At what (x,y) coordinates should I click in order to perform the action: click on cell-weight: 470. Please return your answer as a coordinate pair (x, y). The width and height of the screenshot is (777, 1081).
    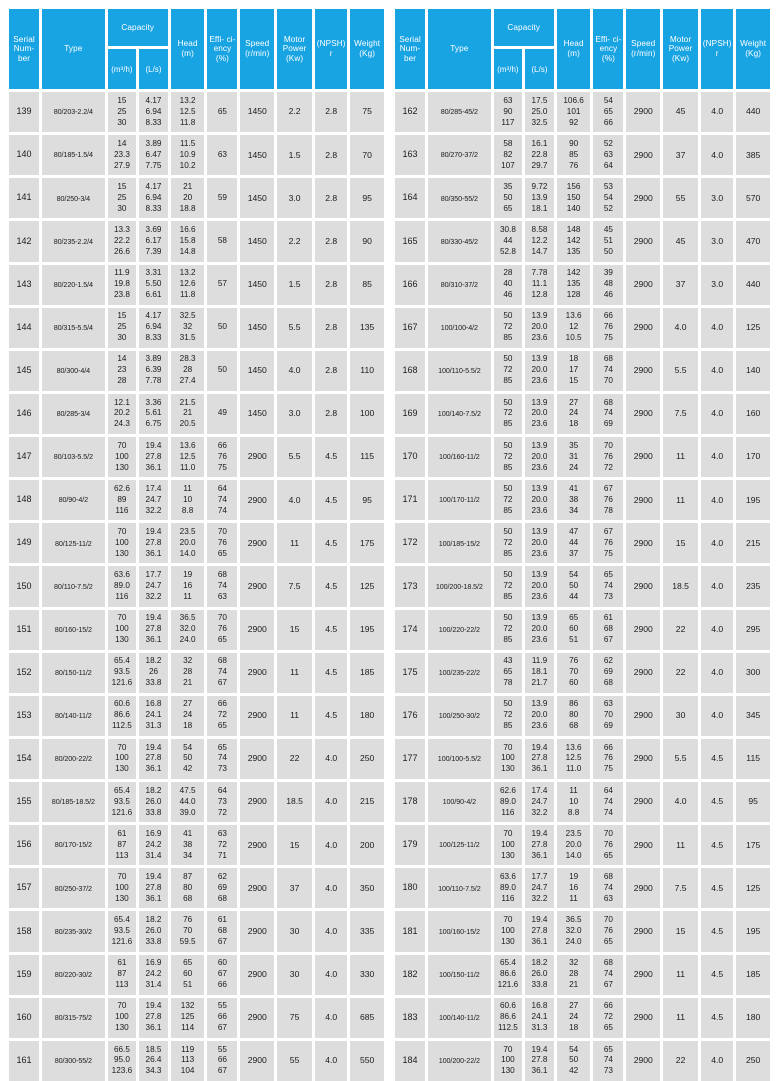
    Looking at the image, I should click on (753, 241).